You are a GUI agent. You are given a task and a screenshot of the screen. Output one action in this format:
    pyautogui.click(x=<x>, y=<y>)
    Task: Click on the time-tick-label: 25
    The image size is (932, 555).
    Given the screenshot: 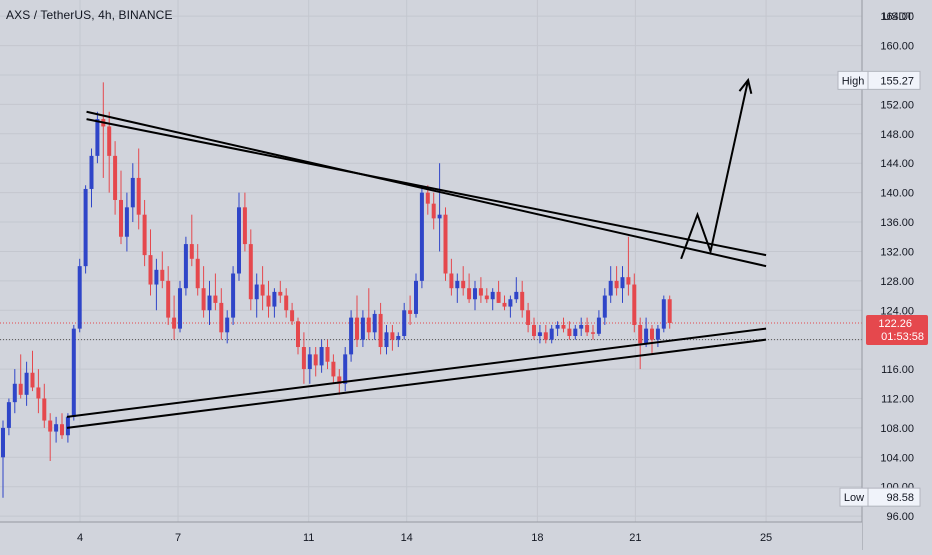 What is the action you would take?
    pyautogui.click(x=766, y=538)
    